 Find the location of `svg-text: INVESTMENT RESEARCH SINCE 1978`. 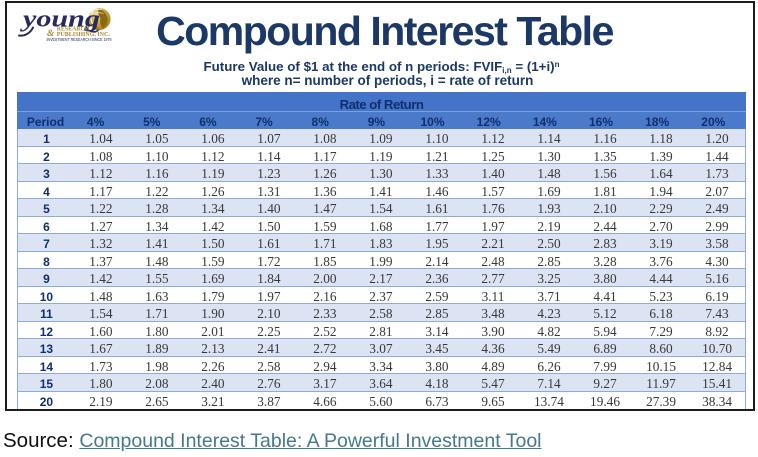

svg-text: INVESTMENT RESEARCH SINCE 1978 is located at coordinates (79, 40).